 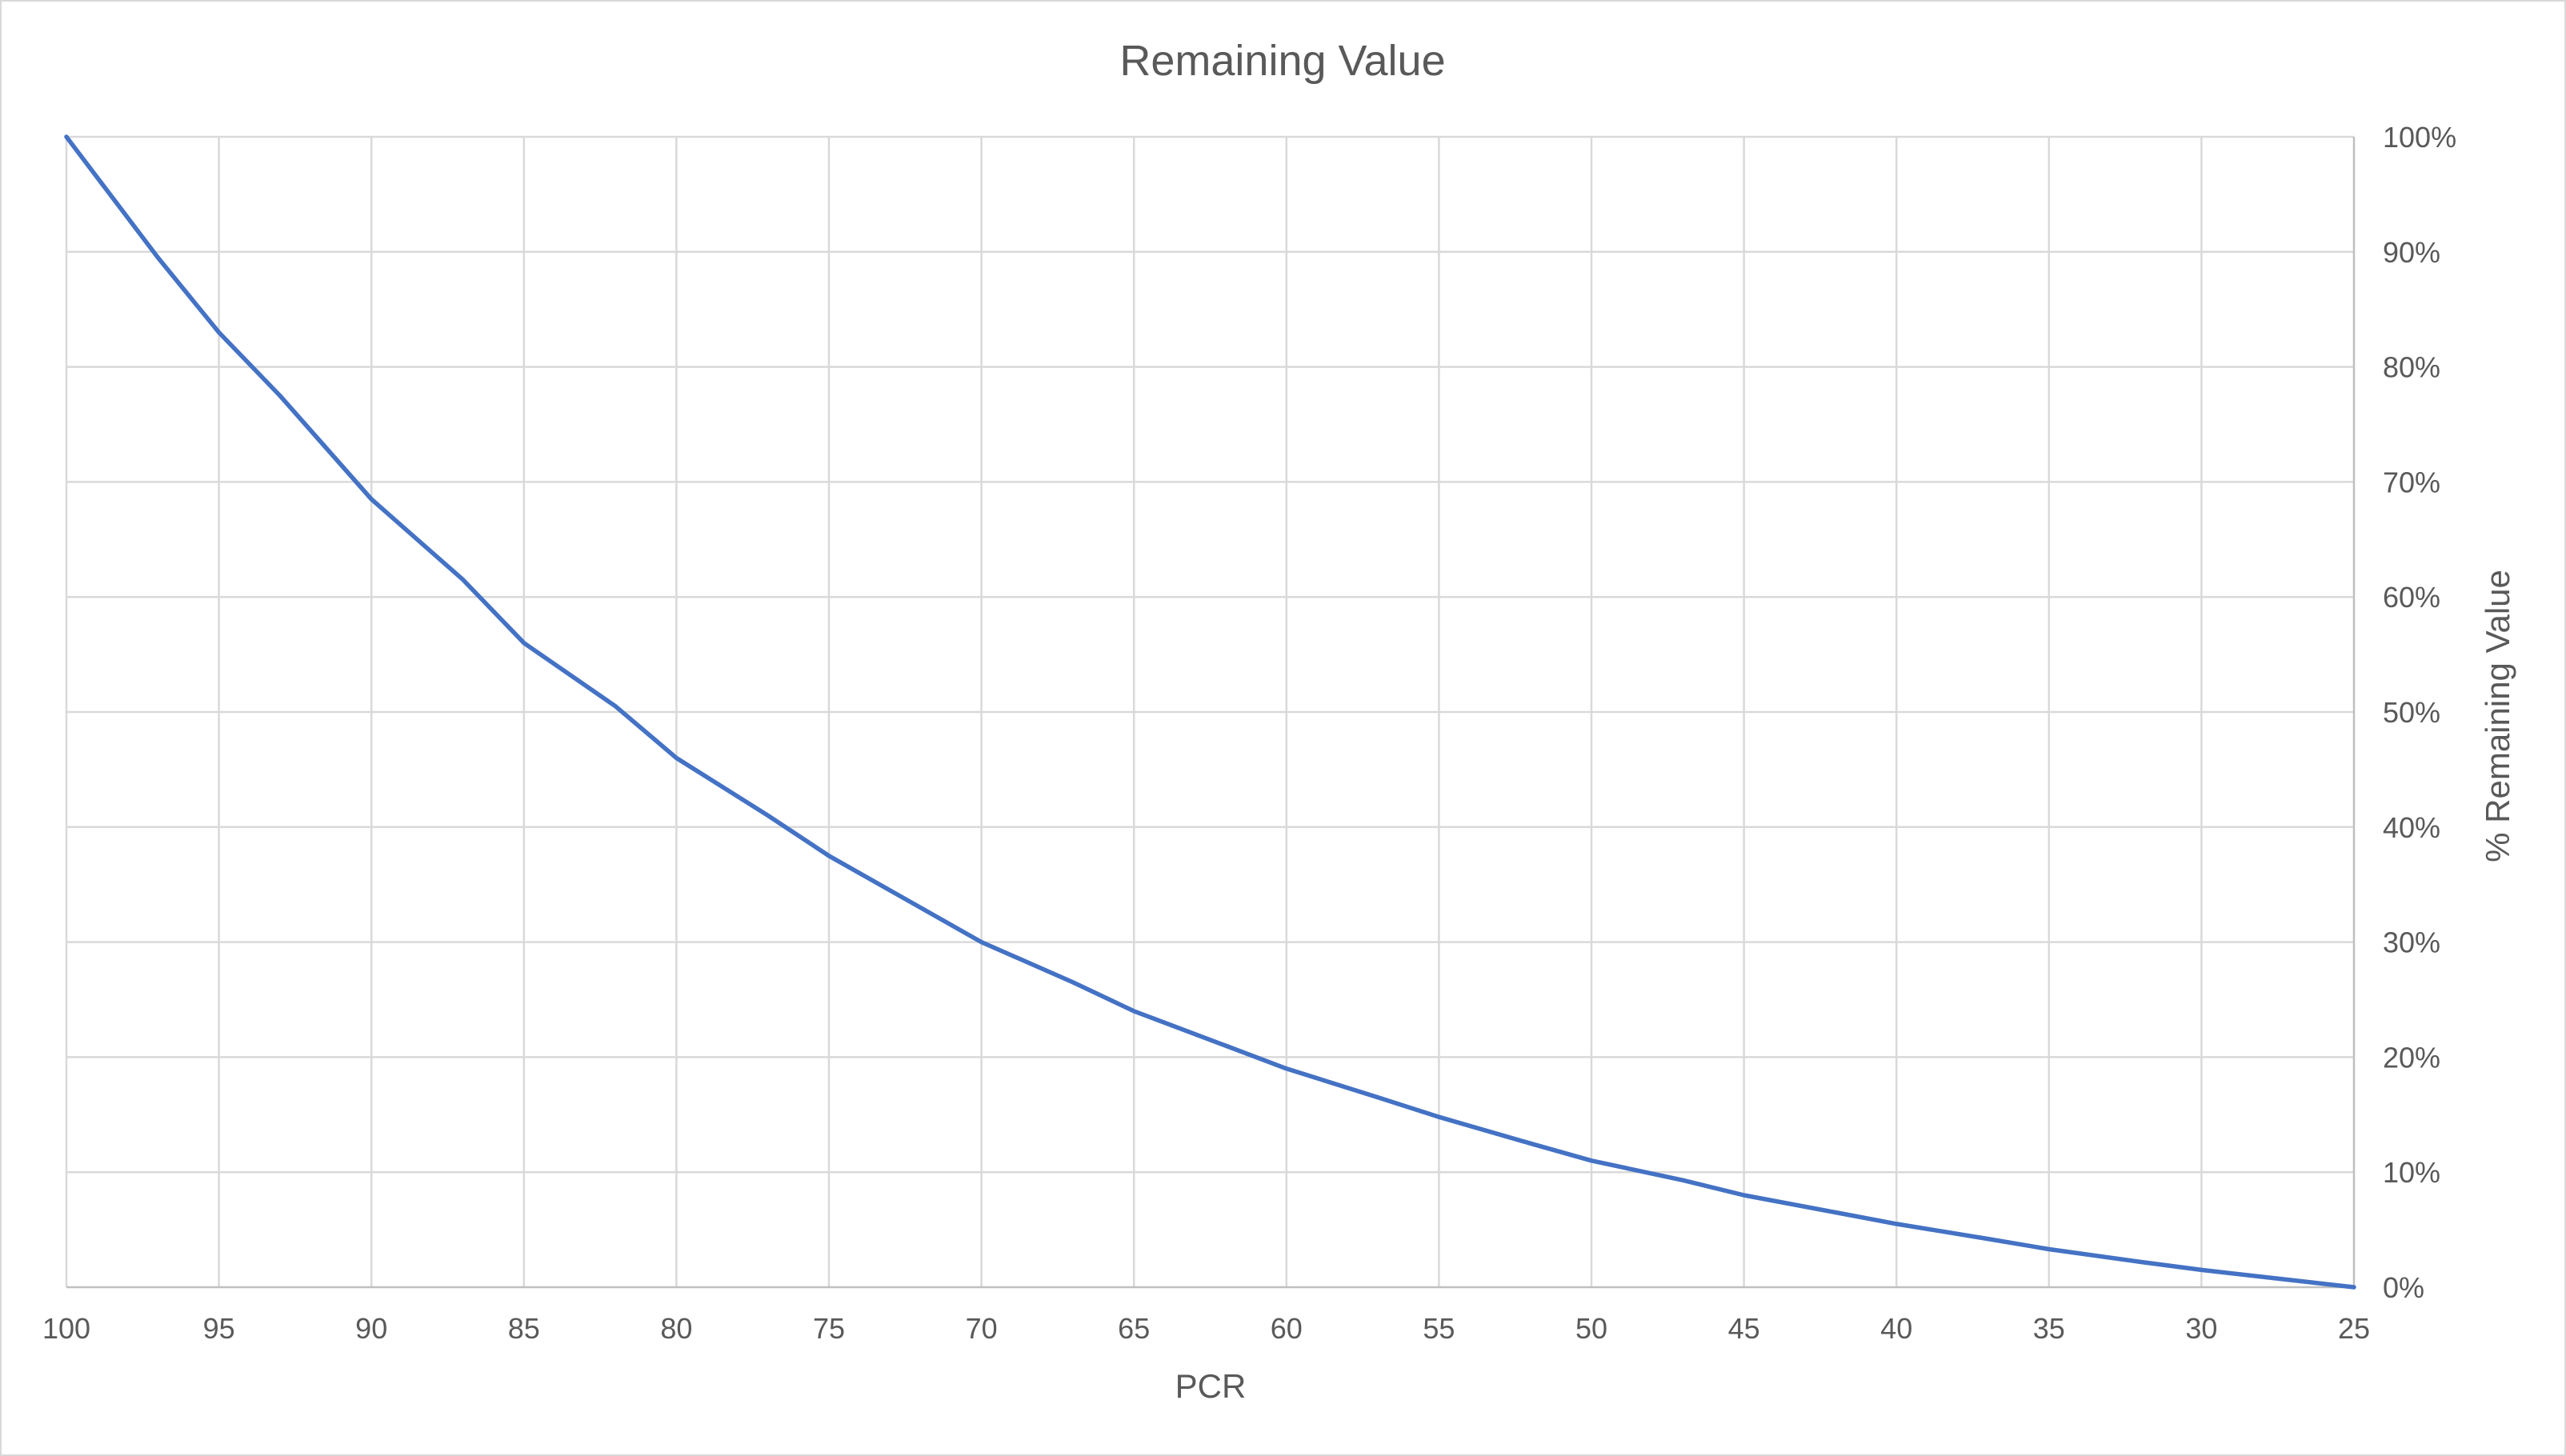 What do you see at coordinates (1211, 1386) in the screenshot?
I see `x-axis-title: PCR` at bounding box center [1211, 1386].